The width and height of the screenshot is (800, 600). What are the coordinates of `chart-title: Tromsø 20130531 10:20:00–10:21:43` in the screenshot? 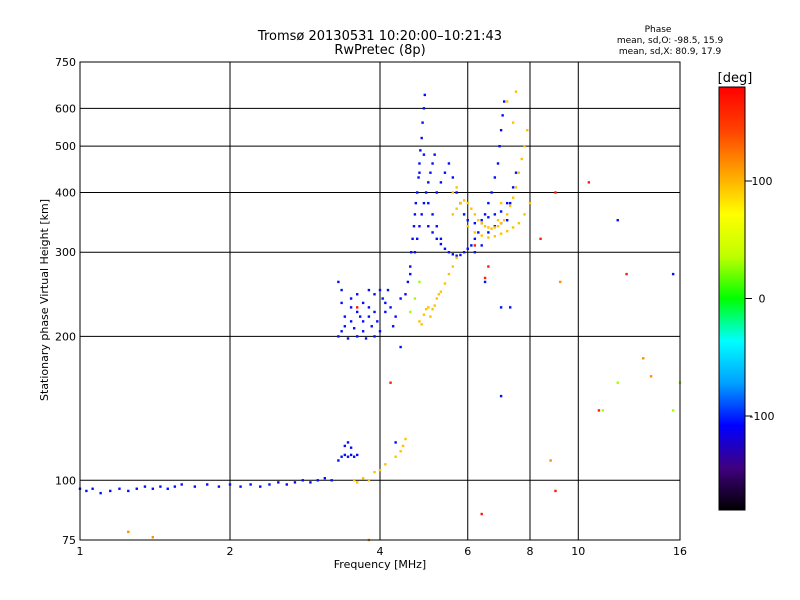 It's located at (379, 36).